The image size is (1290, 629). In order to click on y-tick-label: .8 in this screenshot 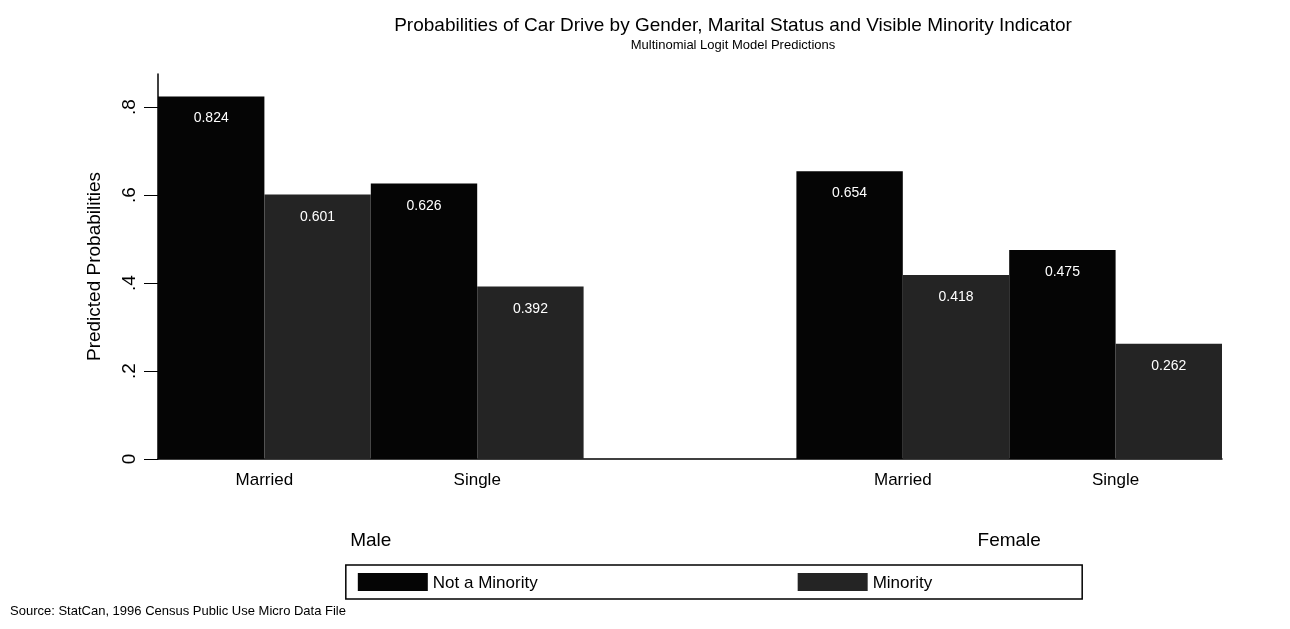, I will do `click(128, 107)`.